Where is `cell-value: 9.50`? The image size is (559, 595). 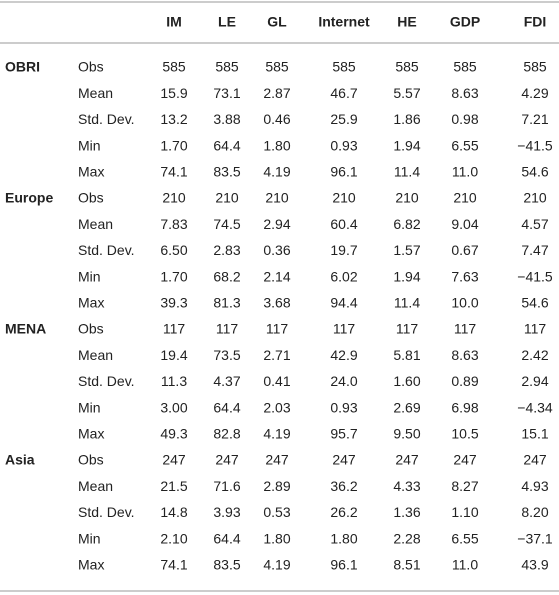
cell-value: 9.50 is located at coordinates (406, 434).